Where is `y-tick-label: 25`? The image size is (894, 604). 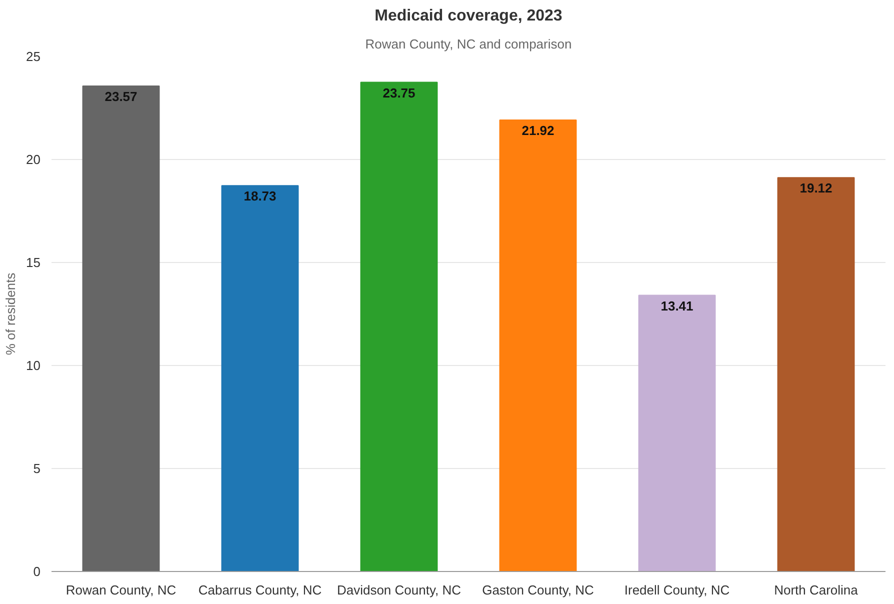
y-tick-label: 25 is located at coordinates (33, 56).